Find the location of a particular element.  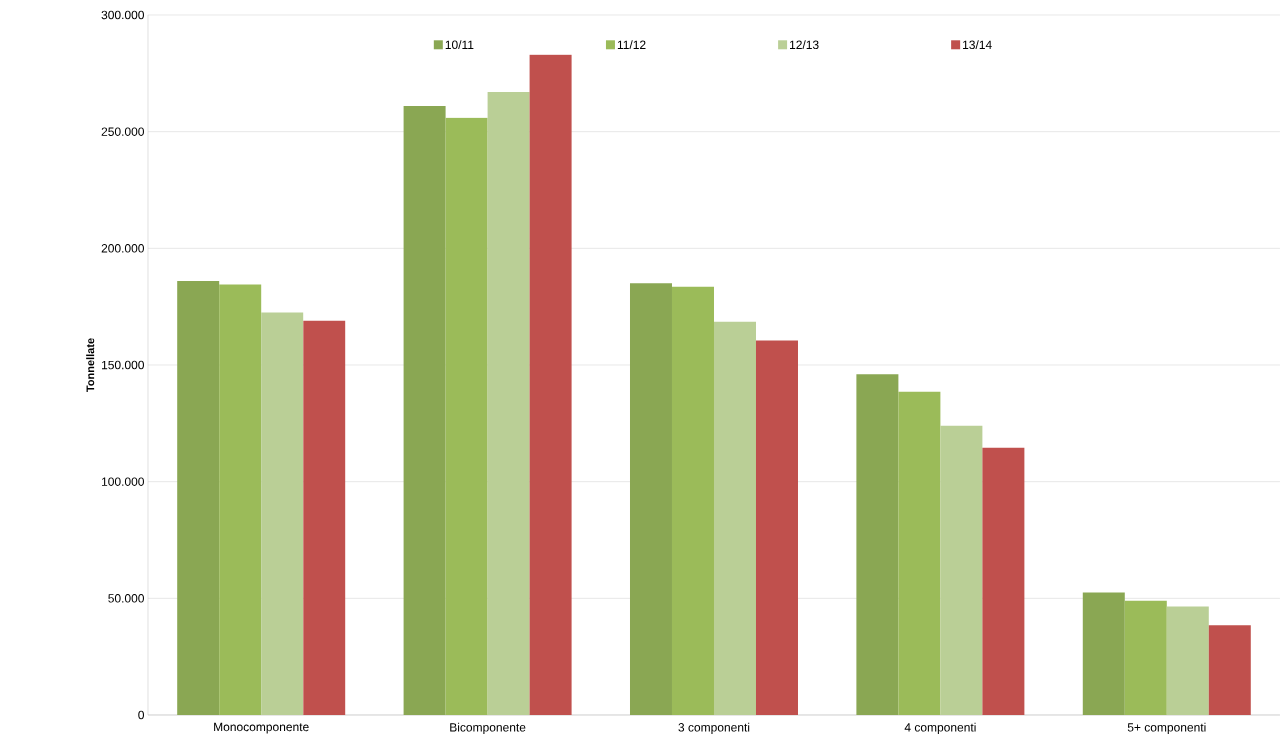

y-tick-label: 250.000 is located at coordinates (122, 131).